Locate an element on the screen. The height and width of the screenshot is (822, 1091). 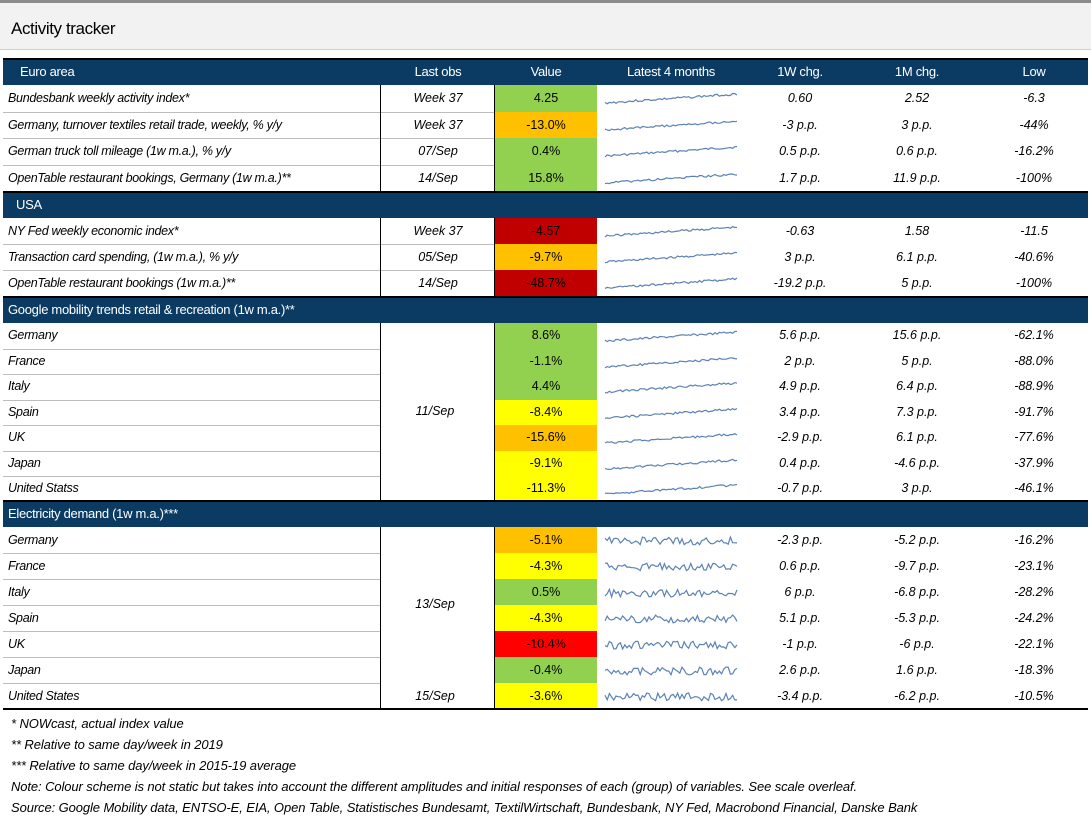
value-cell: -3.6% is located at coordinates (546, 696).